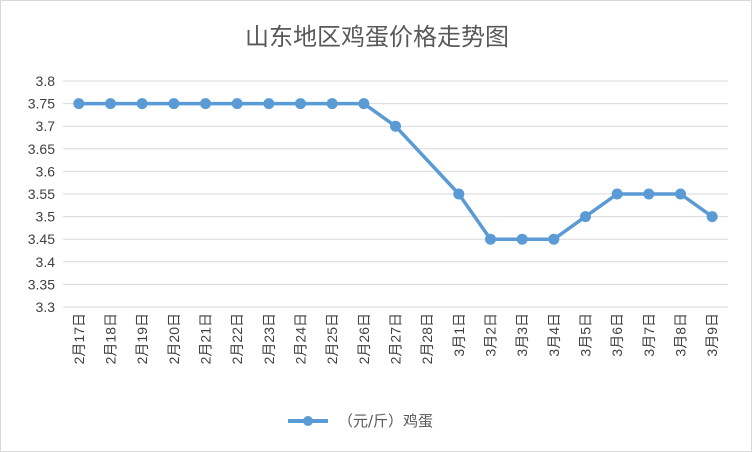  Describe the element at coordinates (46, 126) in the screenshot. I see `y-tick-label: 3.7` at that location.